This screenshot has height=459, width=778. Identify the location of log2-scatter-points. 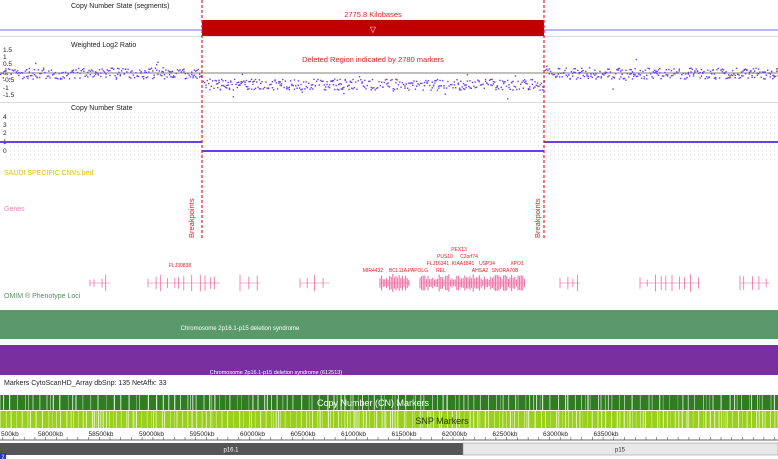
(389, 79).